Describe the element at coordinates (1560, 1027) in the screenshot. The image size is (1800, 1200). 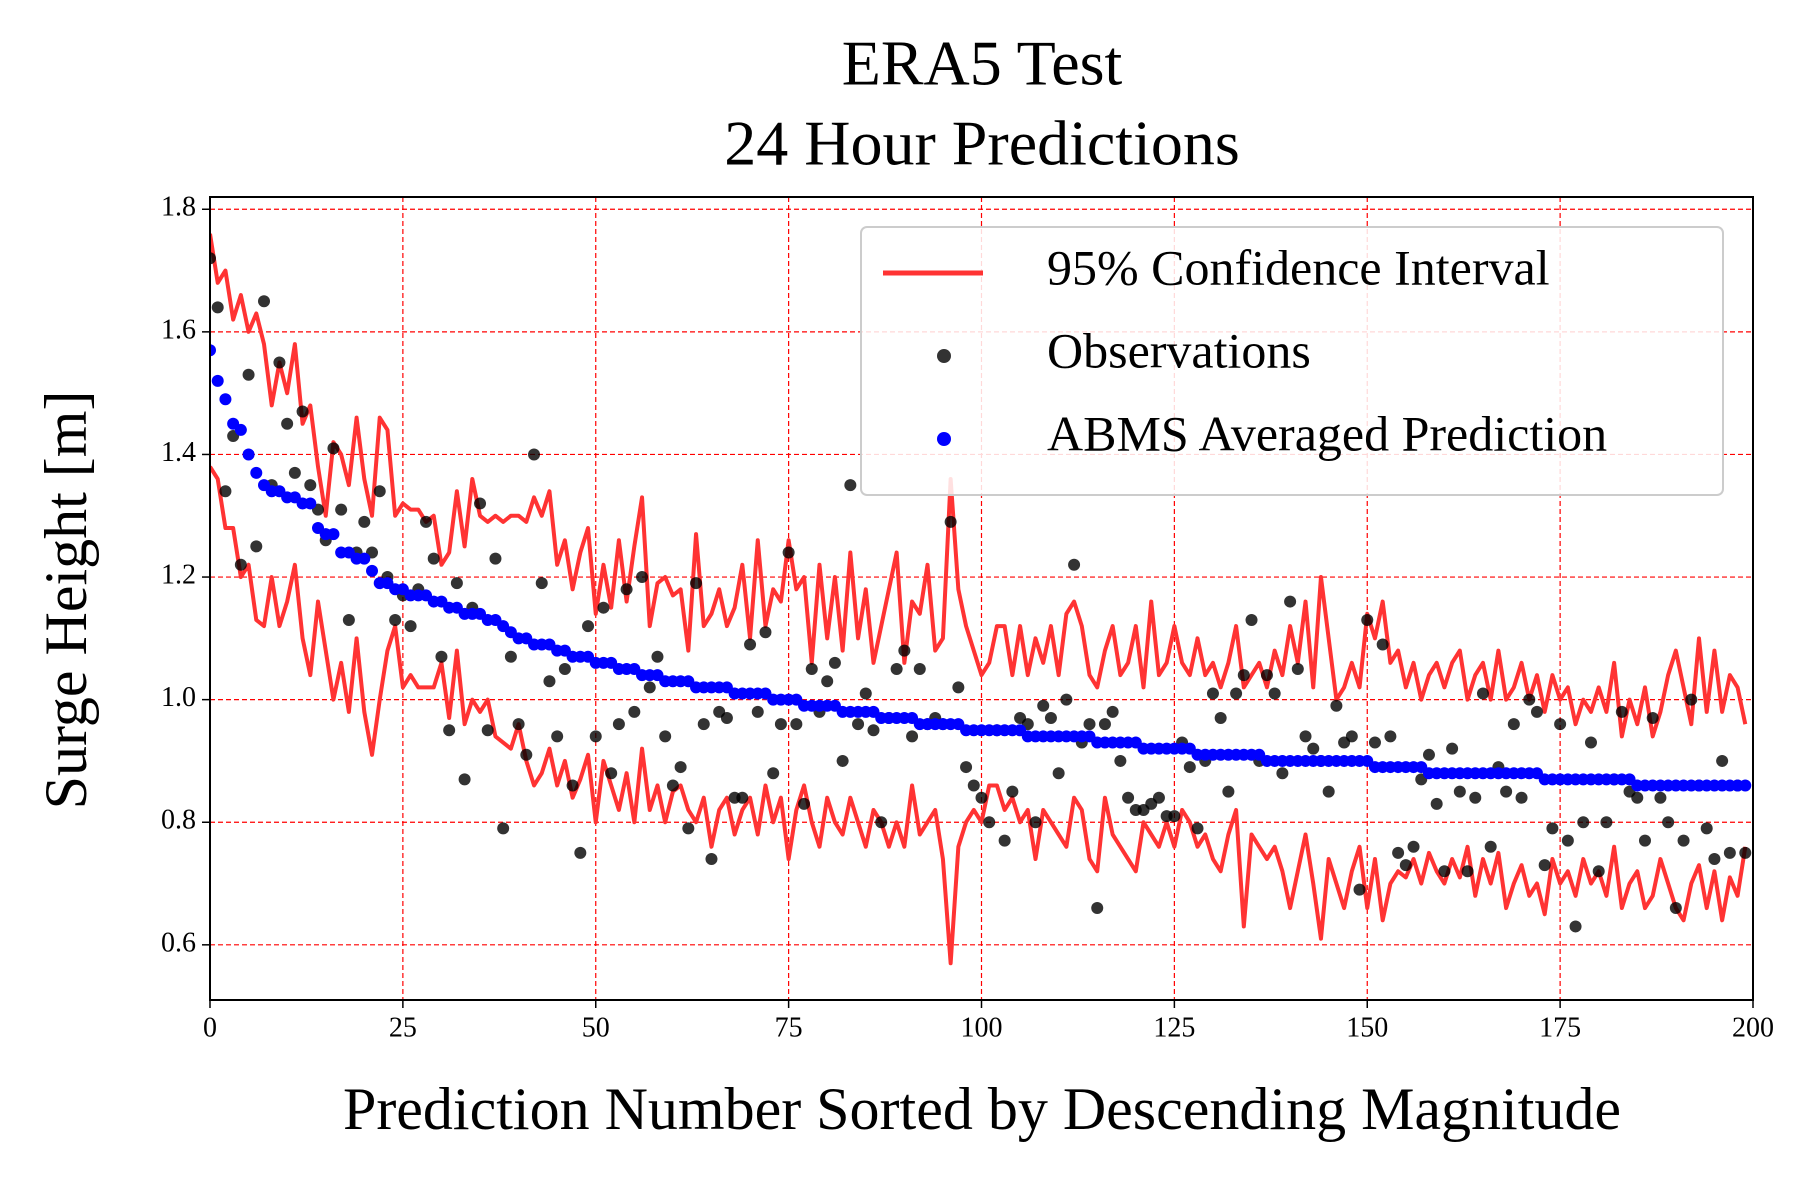
I see `x-tick-label: 175` at that location.